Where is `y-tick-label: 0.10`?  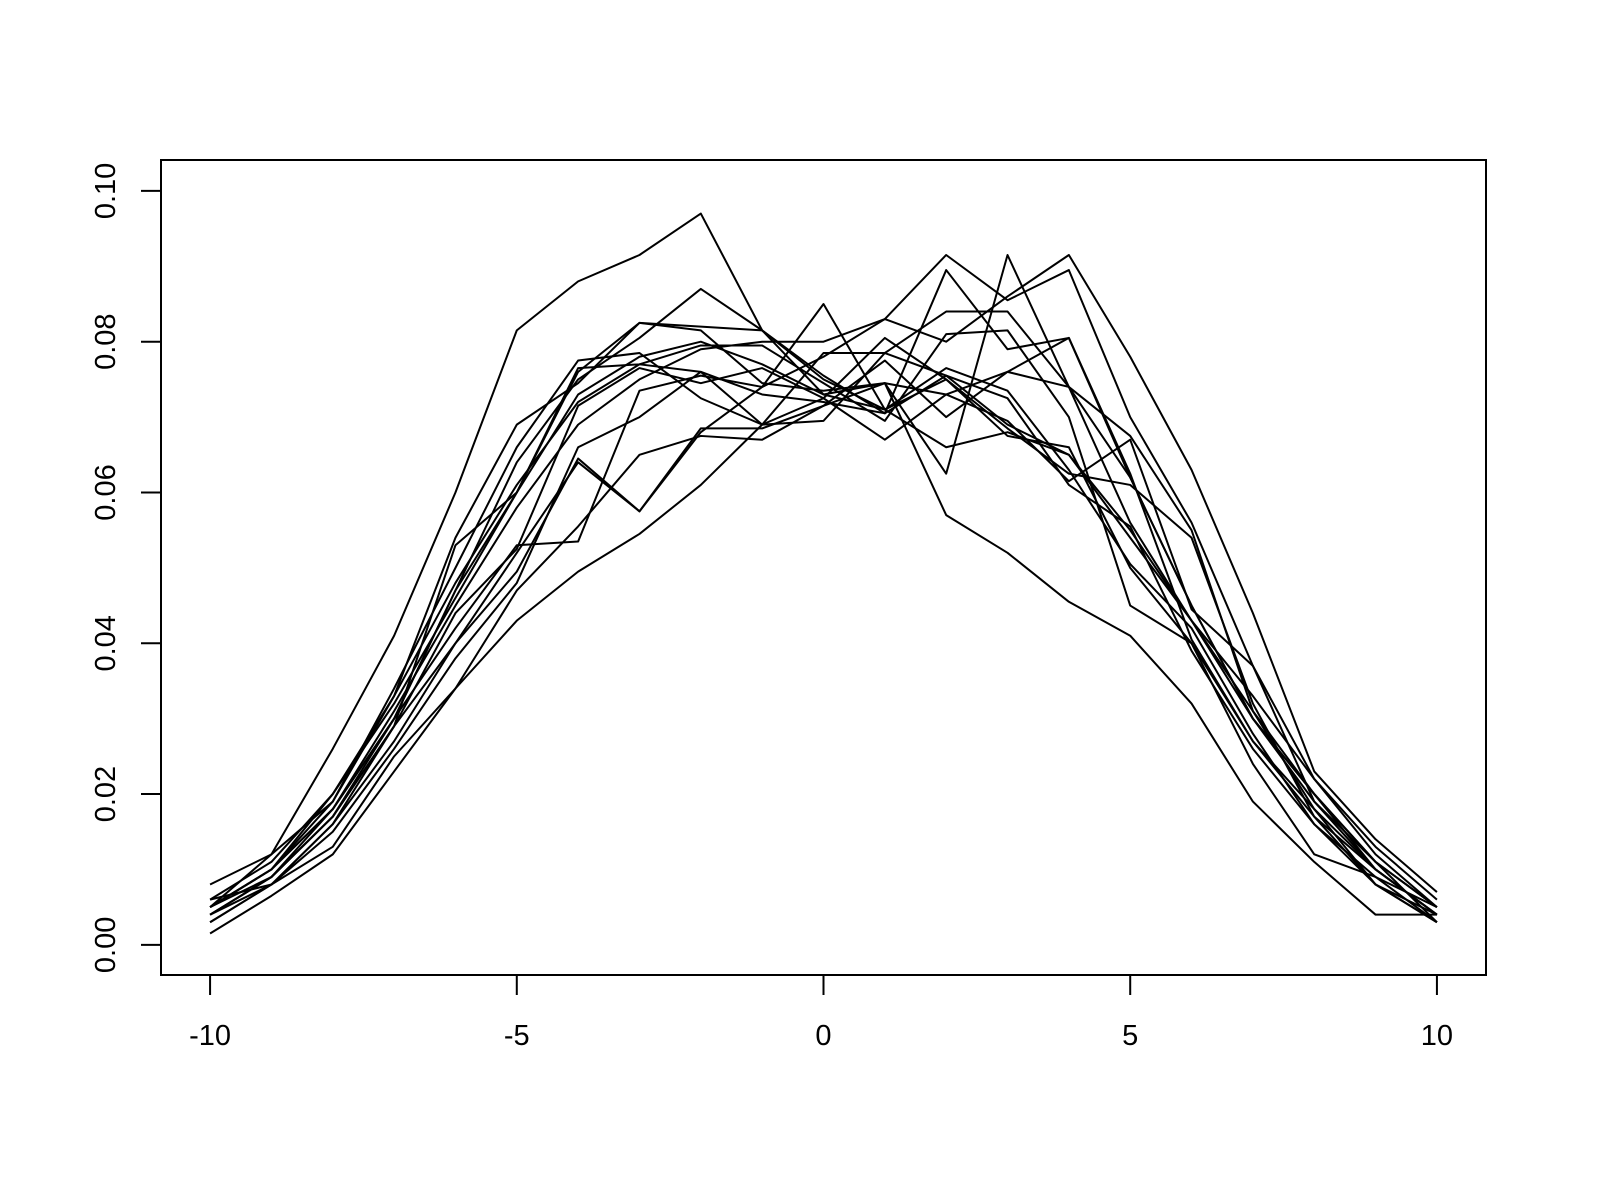
y-tick-label: 0.10 is located at coordinates (106, 191).